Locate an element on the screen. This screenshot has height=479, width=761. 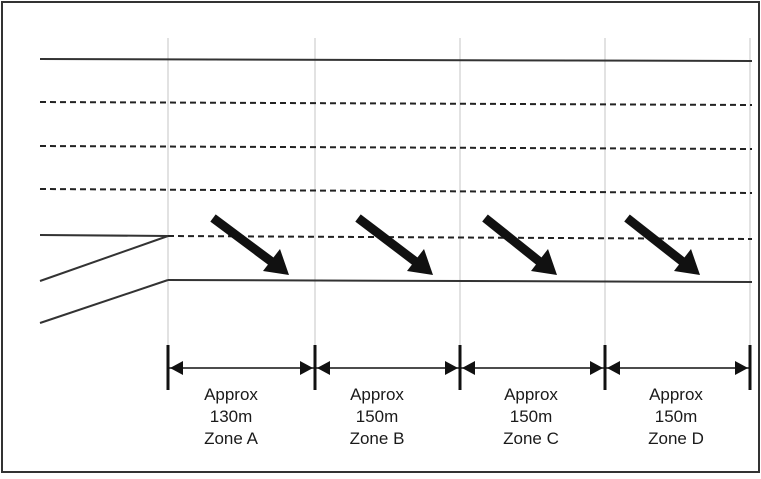
taper-line-upper is located at coordinates (104, 258).